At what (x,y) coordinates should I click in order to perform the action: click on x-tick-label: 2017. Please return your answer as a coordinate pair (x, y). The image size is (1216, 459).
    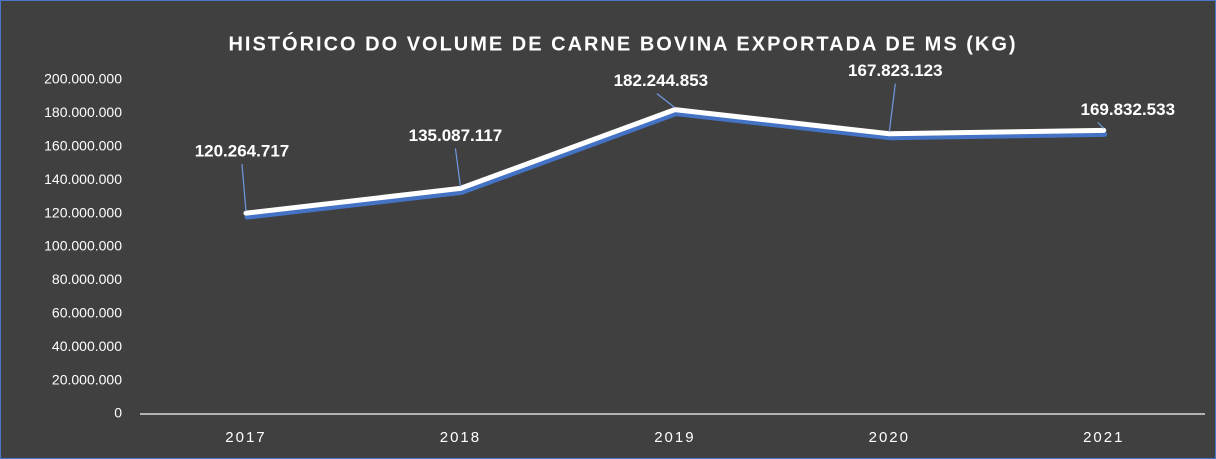
    Looking at the image, I should click on (245, 437).